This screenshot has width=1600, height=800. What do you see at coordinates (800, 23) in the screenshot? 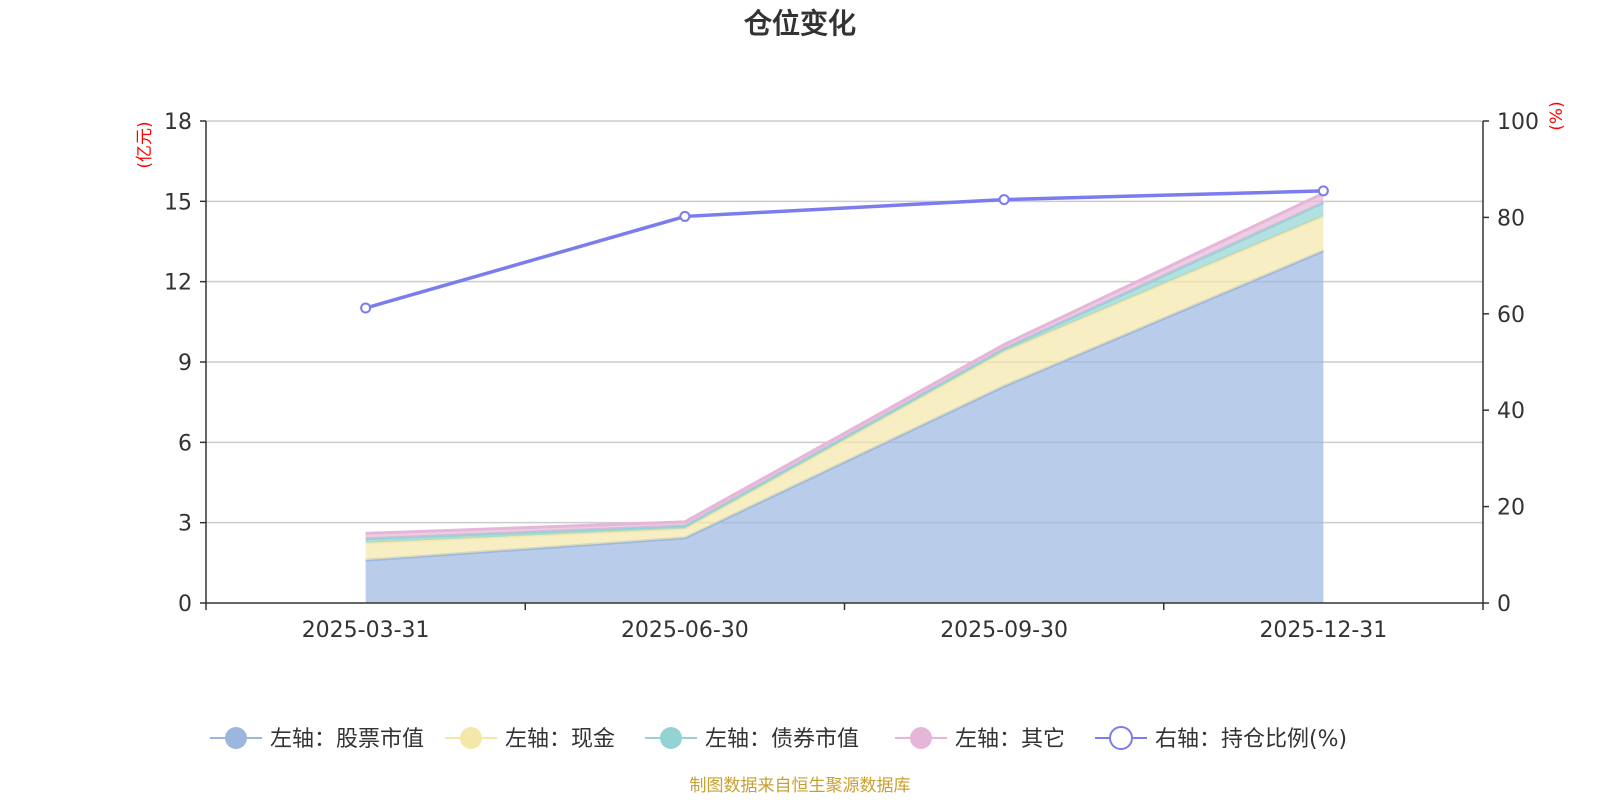
I see `chart-title: 仓位变化` at bounding box center [800, 23].